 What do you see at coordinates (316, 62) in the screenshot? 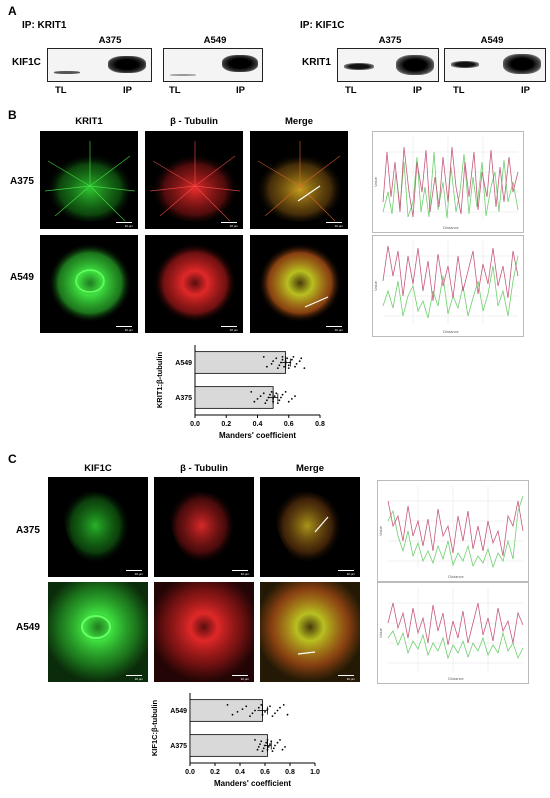
I see `blot-label-krit1: KRIT1` at bounding box center [316, 62].